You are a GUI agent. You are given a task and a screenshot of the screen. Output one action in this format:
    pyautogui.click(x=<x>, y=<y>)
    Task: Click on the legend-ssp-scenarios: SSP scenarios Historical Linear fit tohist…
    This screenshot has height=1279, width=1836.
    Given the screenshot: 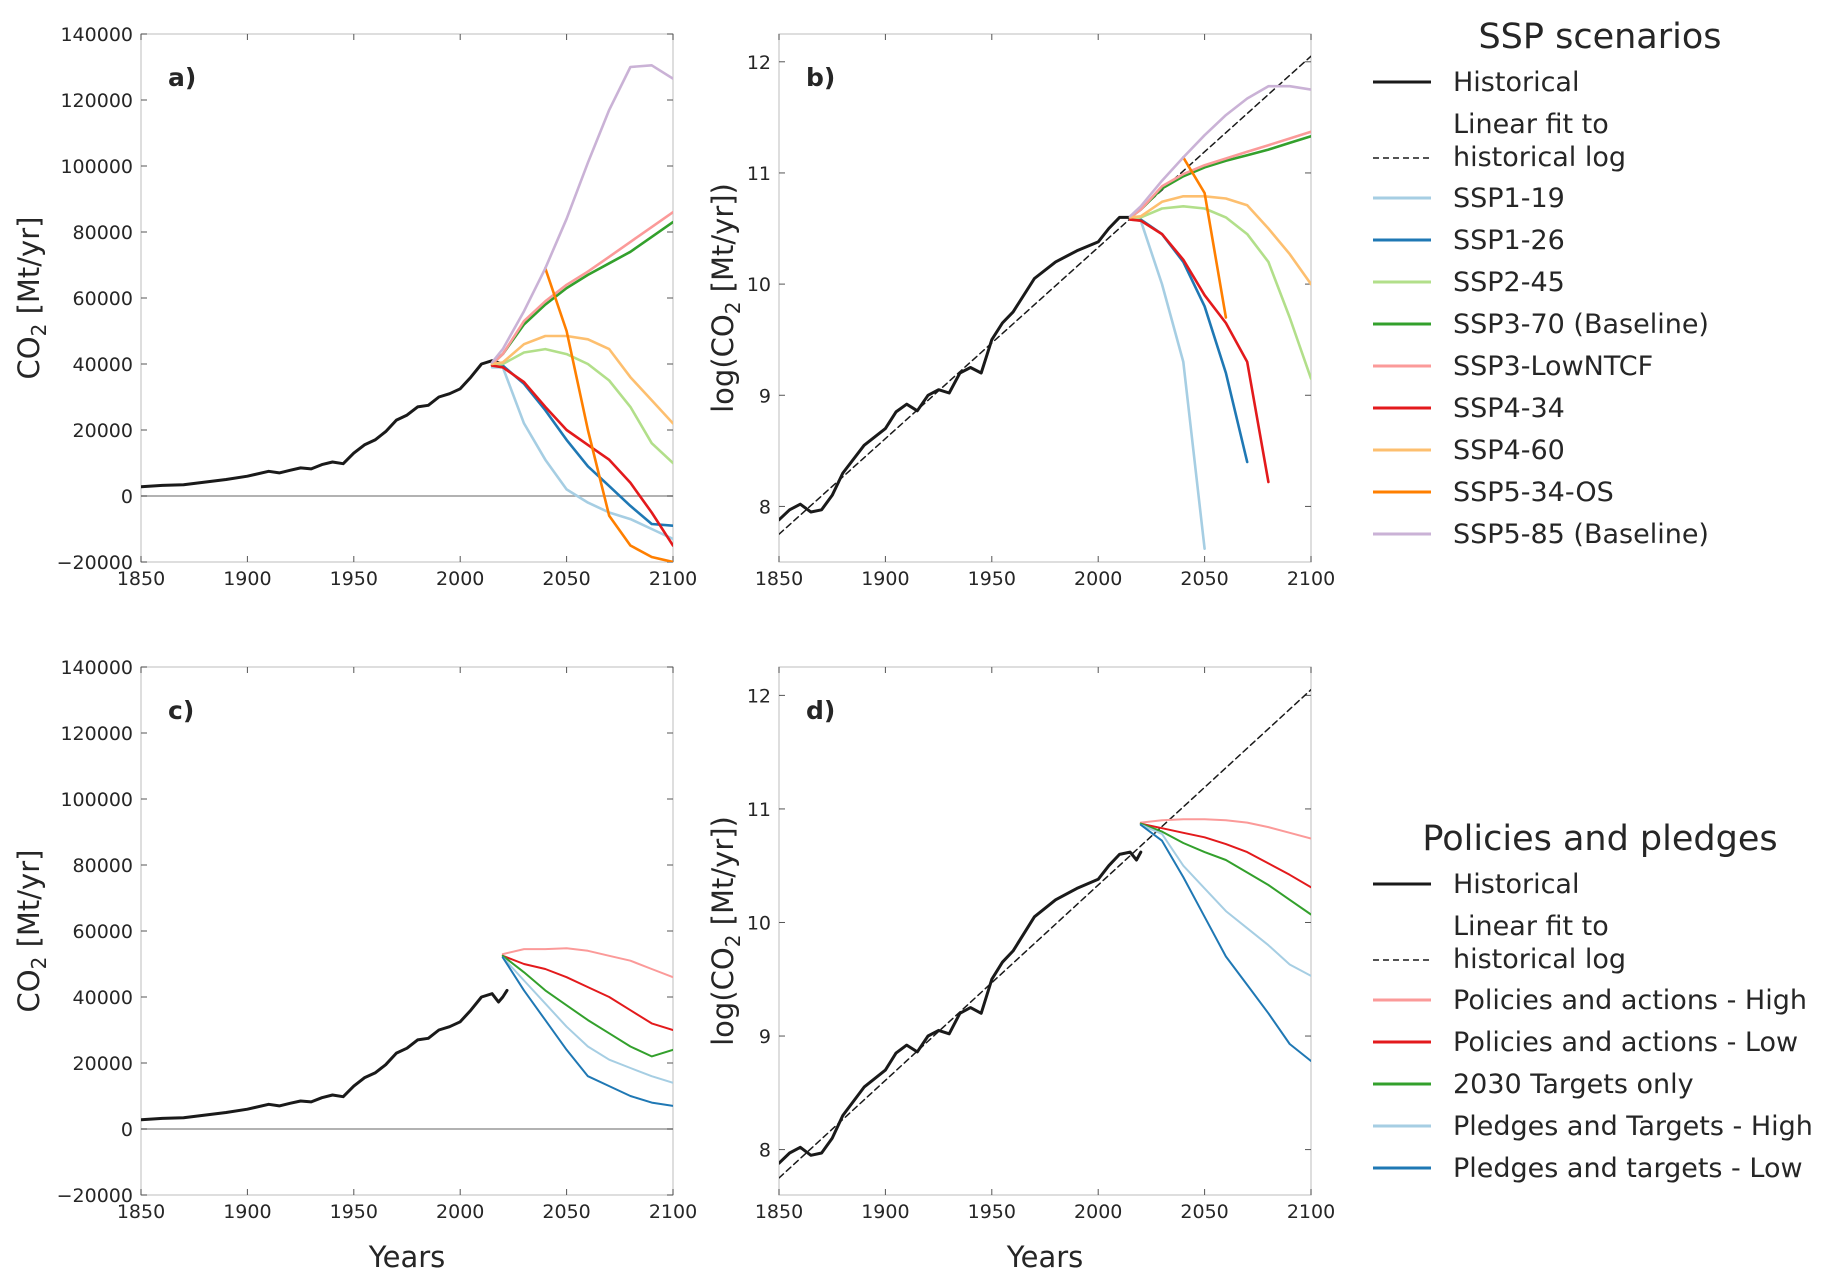 What is the action you would take?
    pyautogui.click(x=1547, y=283)
    